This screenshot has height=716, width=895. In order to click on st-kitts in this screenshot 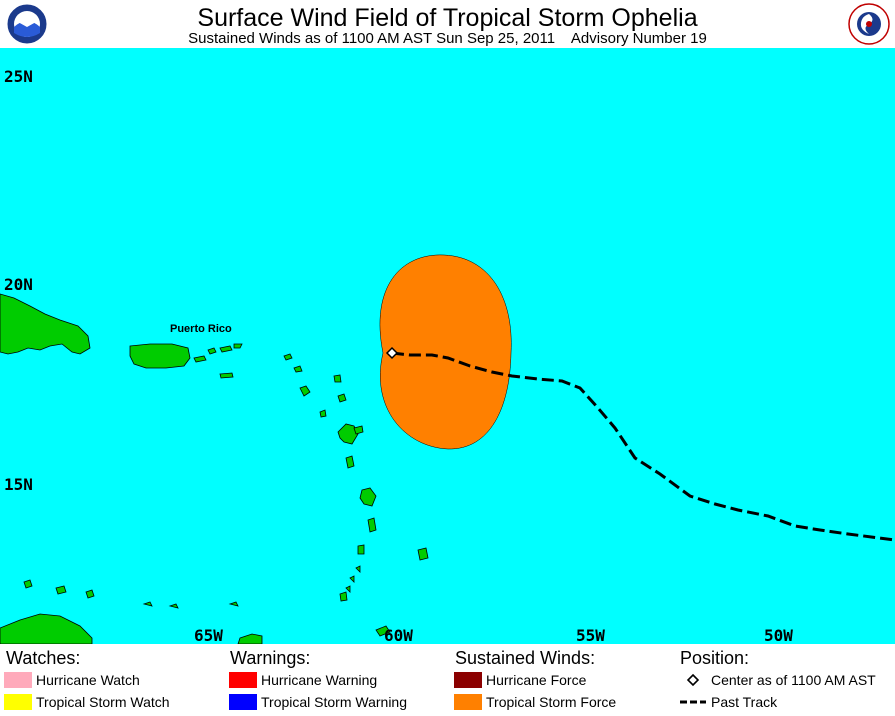, I will do `click(305, 391)`.